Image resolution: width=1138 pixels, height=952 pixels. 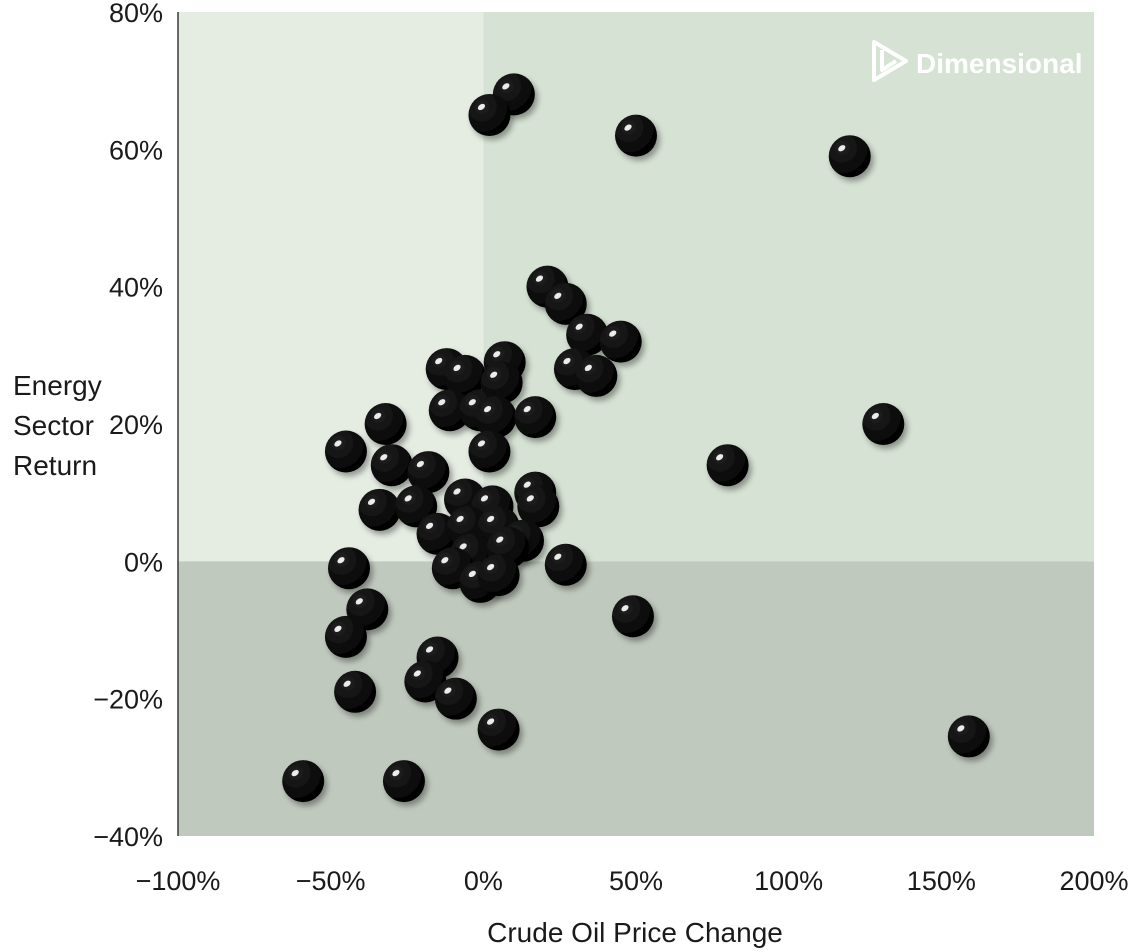 I want to click on y-tick-label: 40%, so click(x=136, y=288).